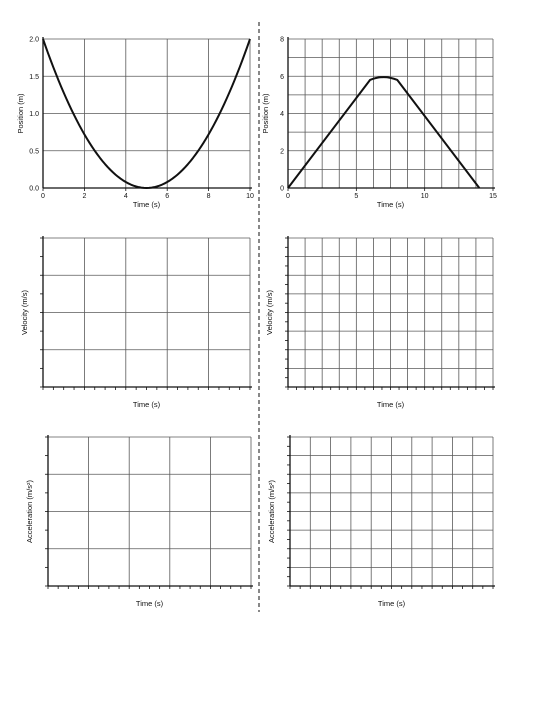 The width and height of the screenshot is (540, 715). Describe the element at coordinates (34, 189) in the screenshot. I see `y-tick-label: 0.0` at that location.